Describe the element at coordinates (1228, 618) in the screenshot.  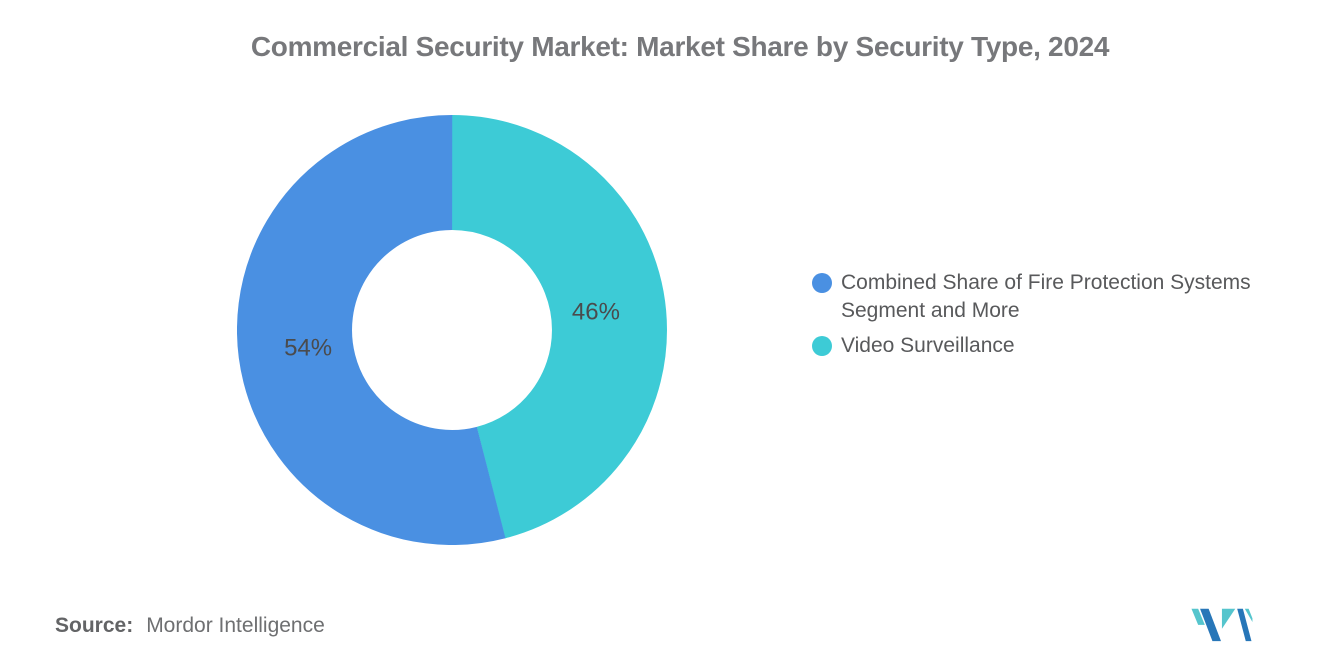
I see `logo-center-teal-triangle` at that location.